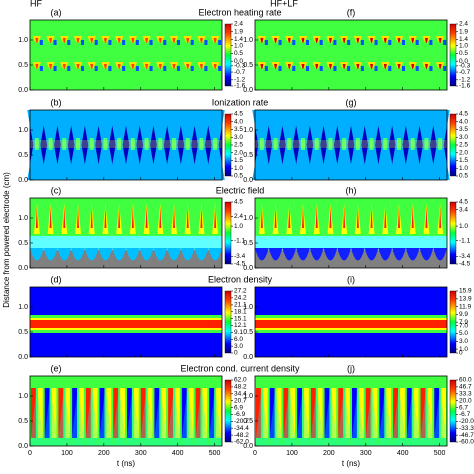 Image resolution: width=474 pixels, height=474 pixels. Describe the element at coordinates (463, 121) in the screenshot. I see `colorbar-tick-label: 4.0` at that location.